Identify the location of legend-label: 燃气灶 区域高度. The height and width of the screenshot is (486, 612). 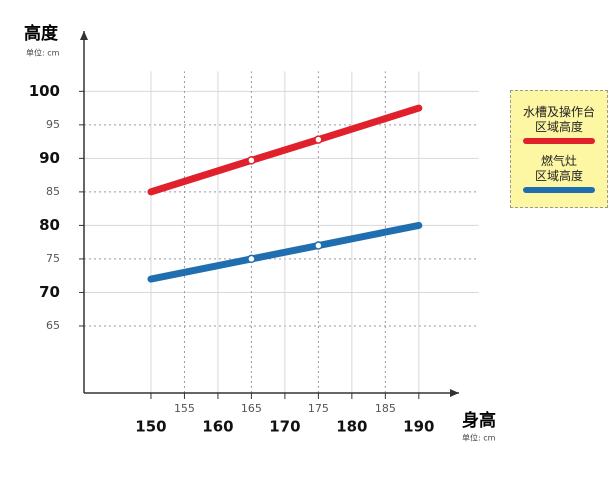
(558, 168).